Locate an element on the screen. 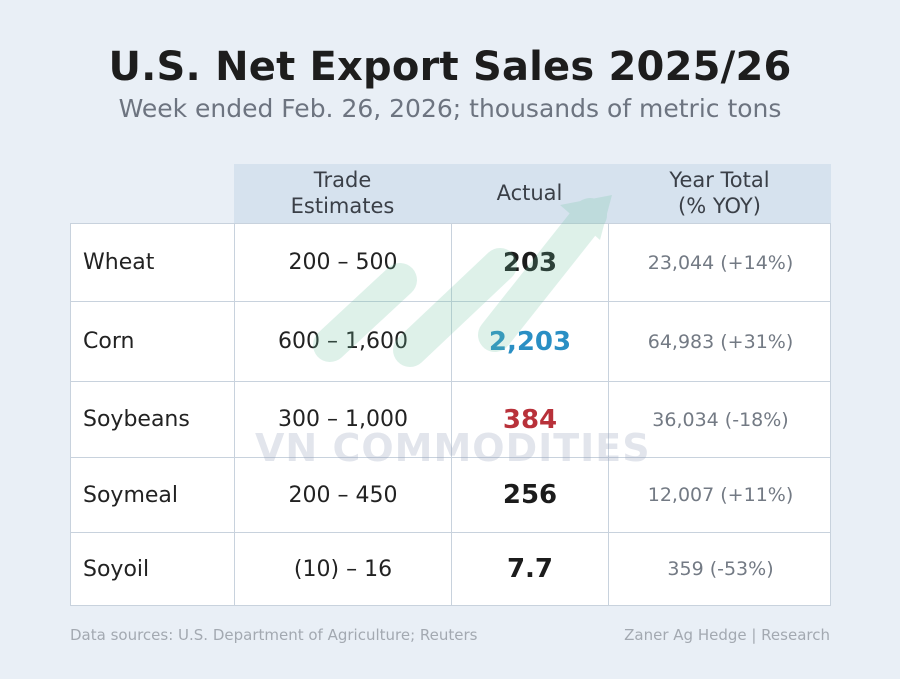  header-actual: Actual is located at coordinates (529, 192).